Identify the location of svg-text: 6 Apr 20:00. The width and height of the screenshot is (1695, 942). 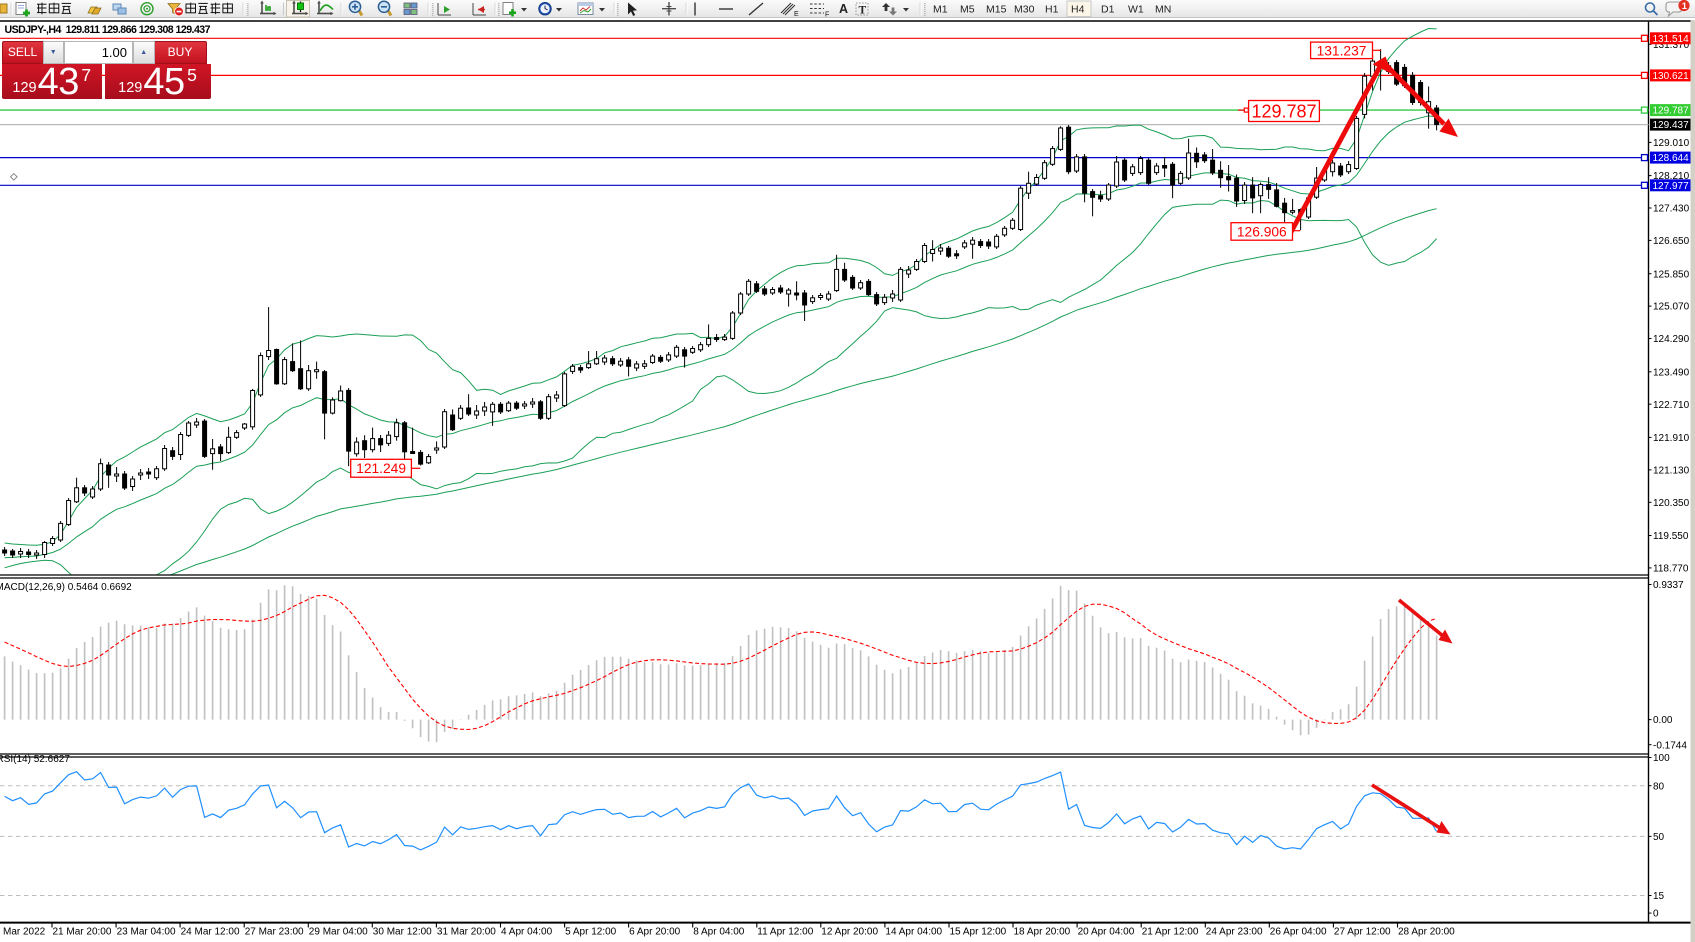
(655, 932).